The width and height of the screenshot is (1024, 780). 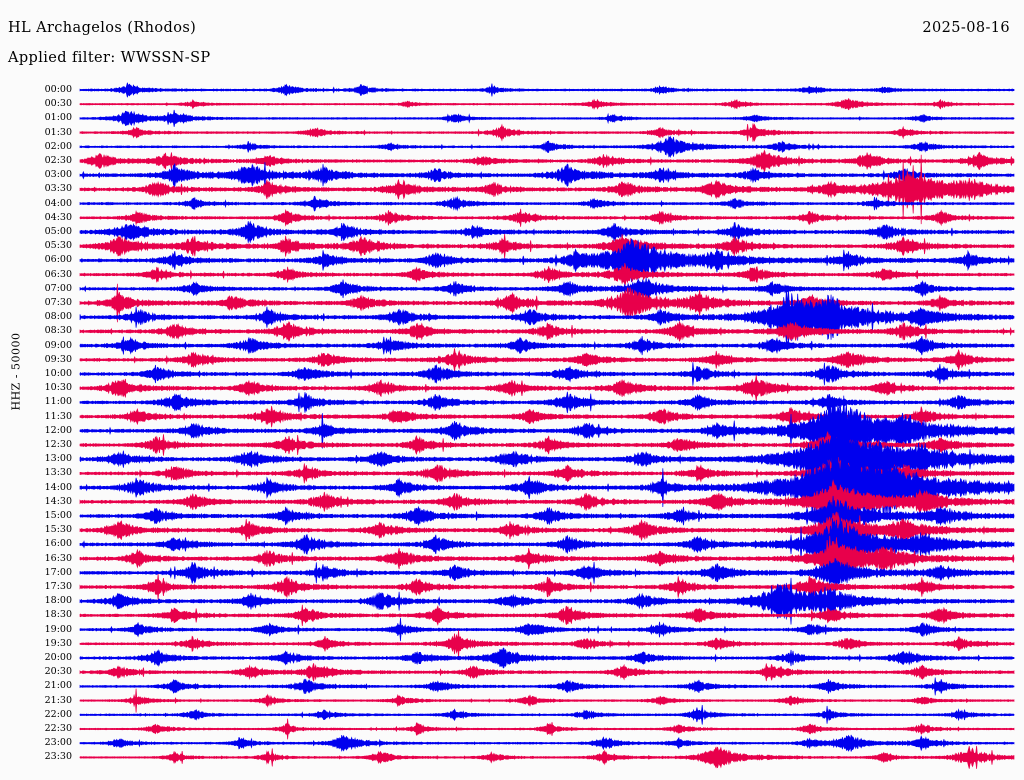 What do you see at coordinates (58, 643) in the screenshot?
I see `time-tick-label: 19:30` at bounding box center [58, 643].